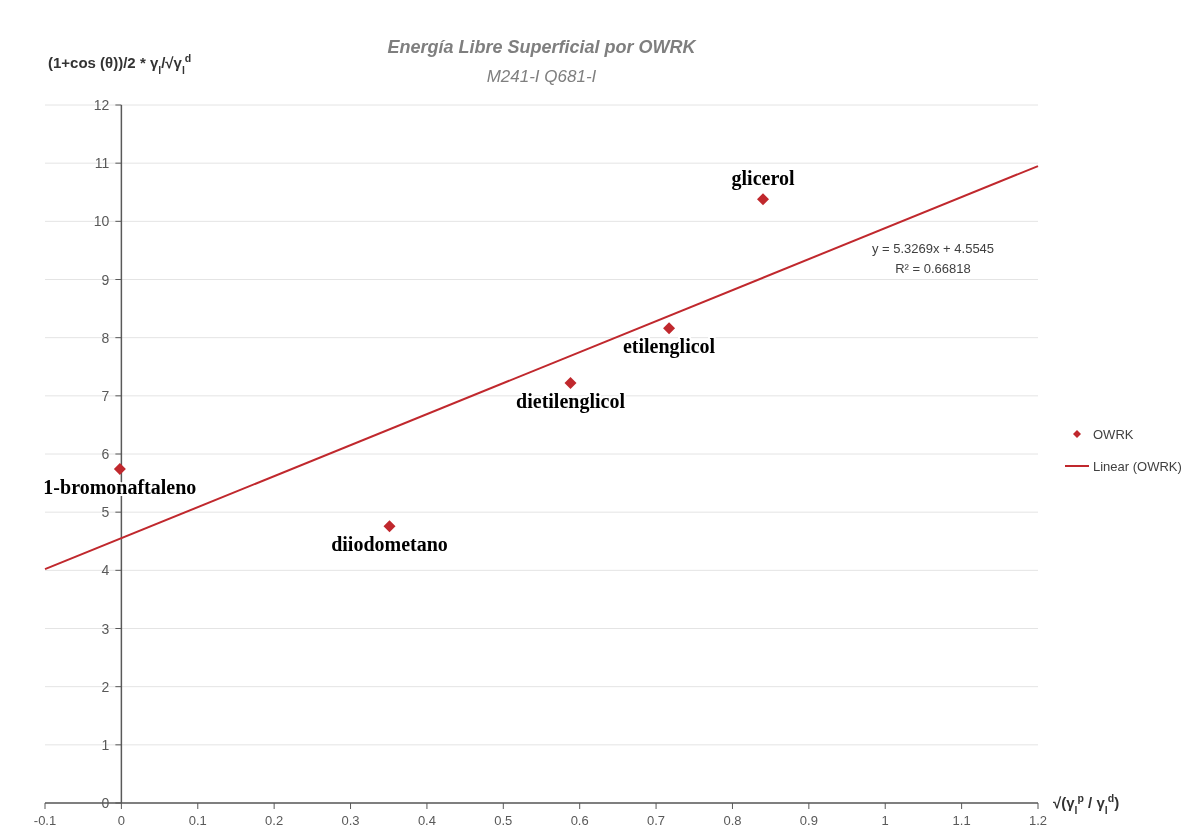 This screenshot has width=1195, height=833. What do you see at coordinates (426, 820) in the screenshot?
I see `x-tick-label: 0.4` at bounding box center [426, 820].